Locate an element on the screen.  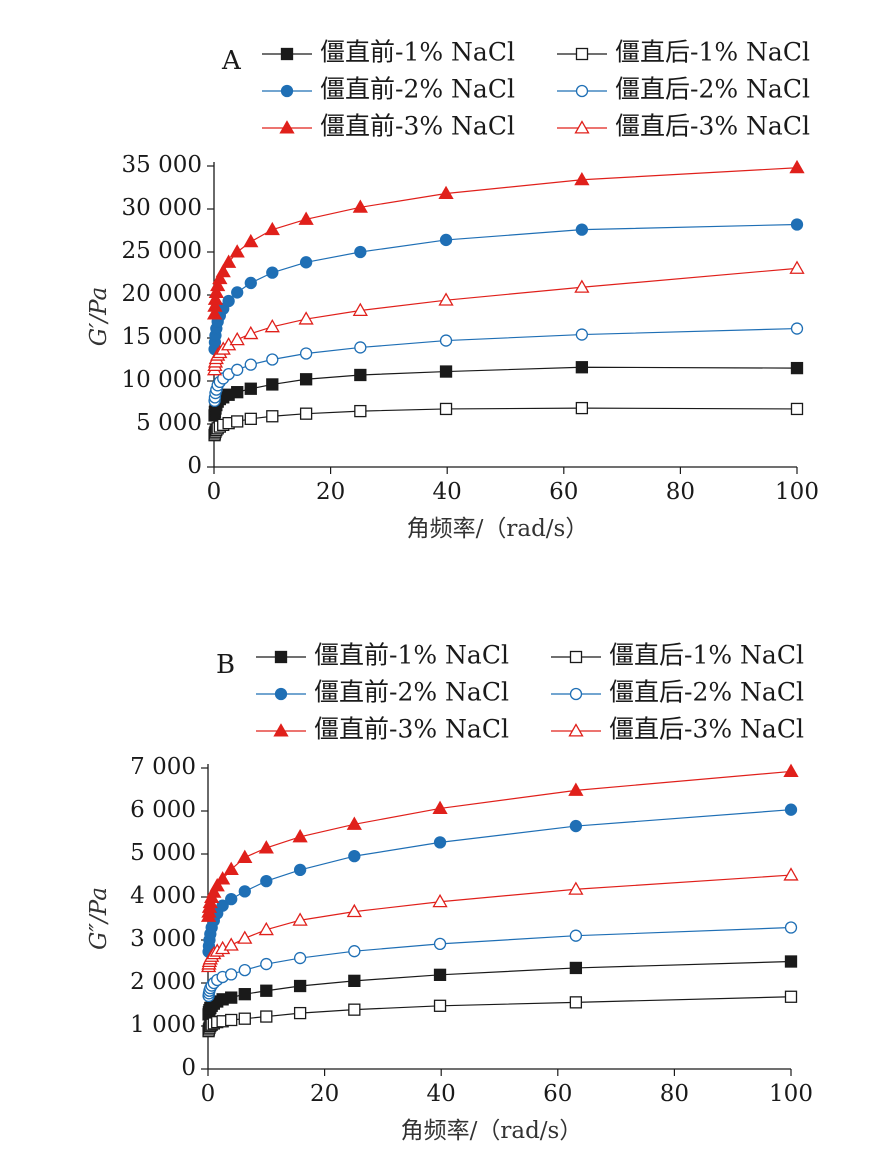
x-tick-label: 60 is located at coordinates (563, 492).